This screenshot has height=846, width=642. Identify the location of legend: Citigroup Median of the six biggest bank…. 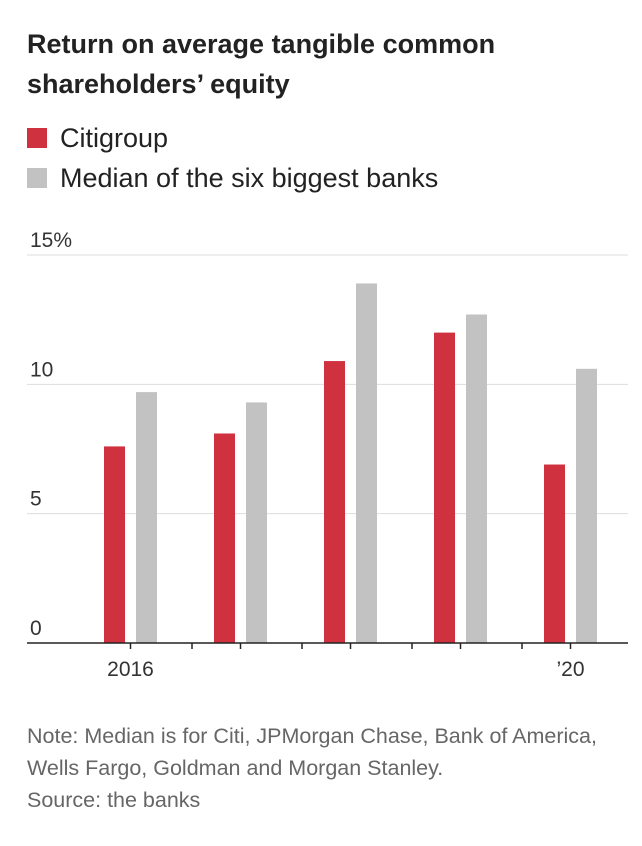
(232, 158).